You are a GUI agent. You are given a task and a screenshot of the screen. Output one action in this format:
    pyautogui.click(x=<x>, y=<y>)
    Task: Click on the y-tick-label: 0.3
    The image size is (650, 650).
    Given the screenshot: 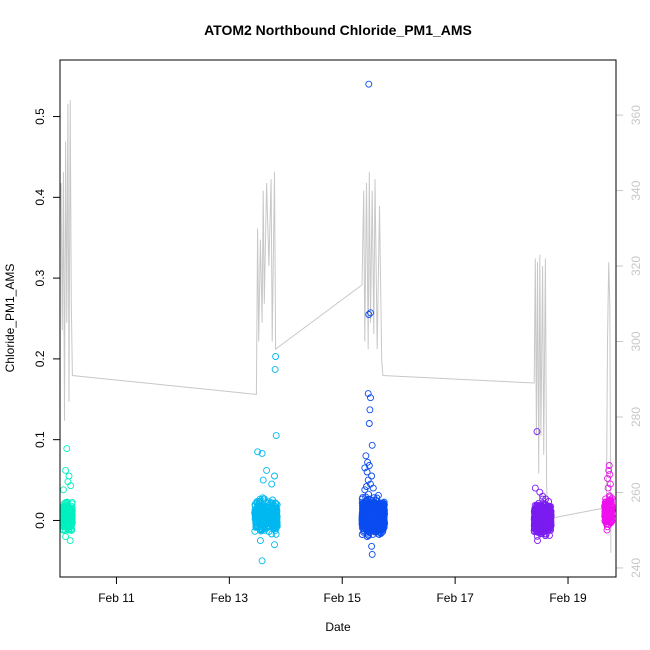 What is the action you would take?
    pyautogui.click(x=40, y=277)
    